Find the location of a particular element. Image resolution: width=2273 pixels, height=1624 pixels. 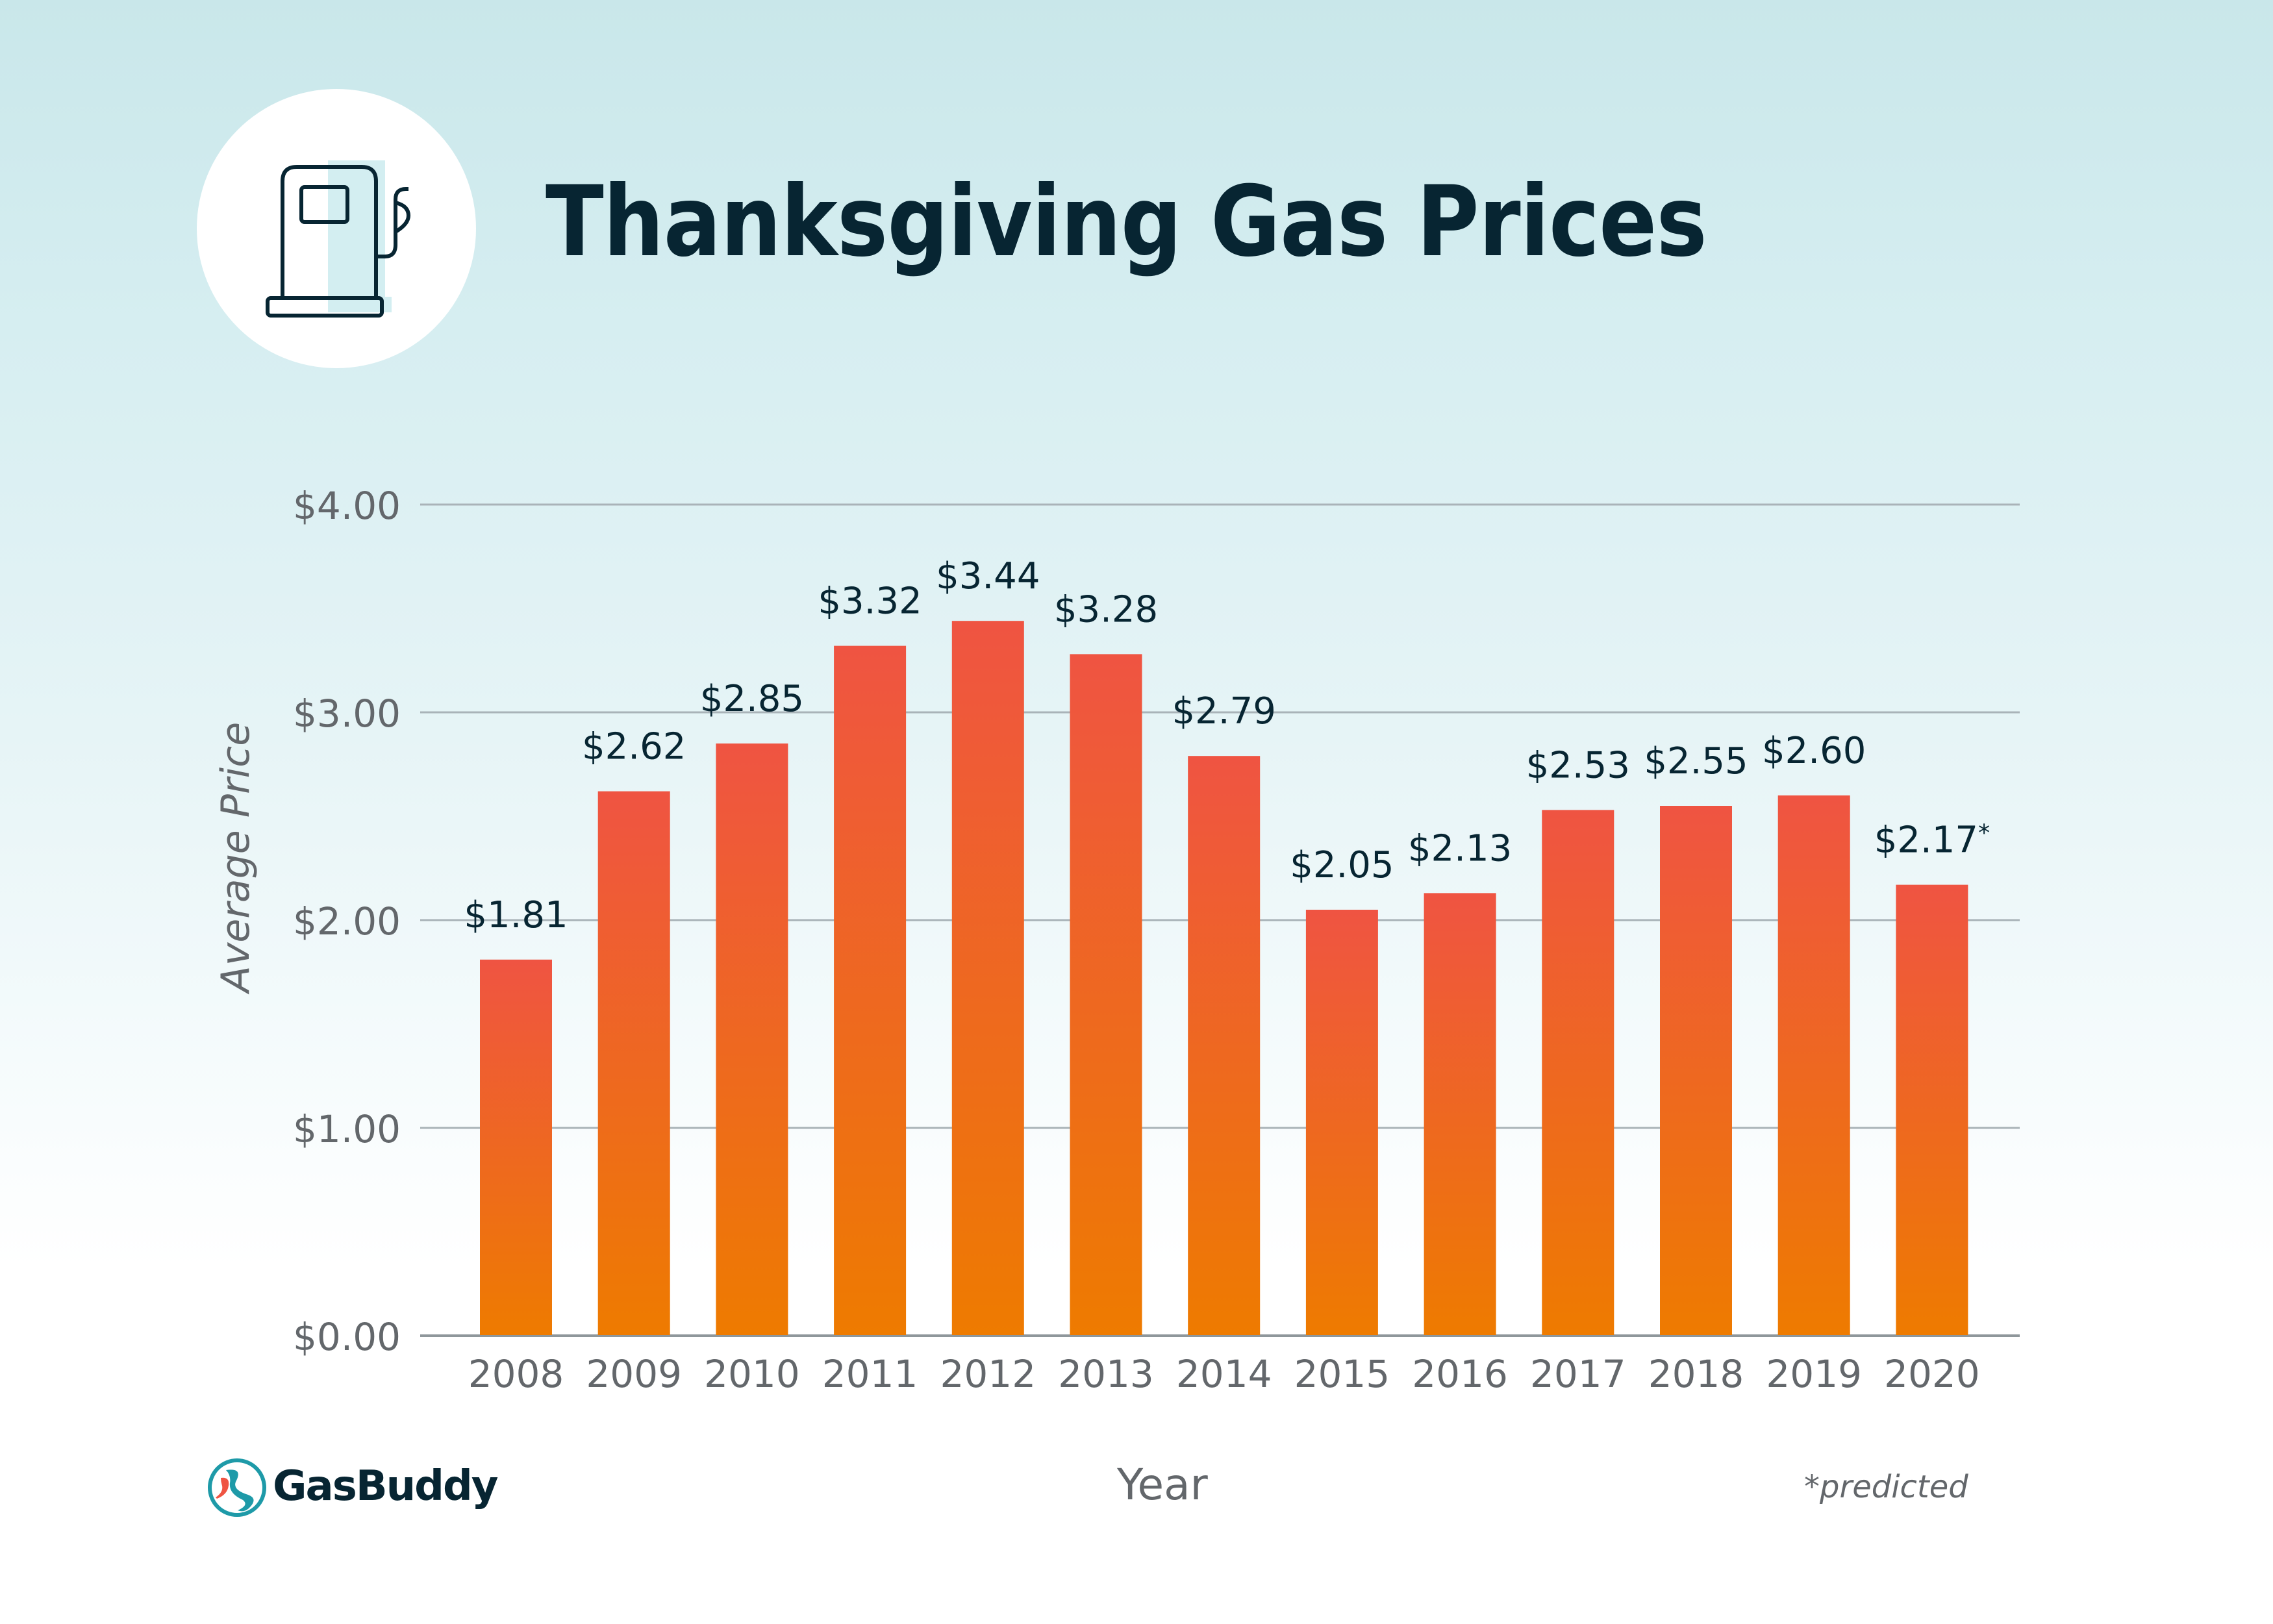

y-axis-tick-labels: $0.00 $1.00 $2.00 $3.00 $4.00 is located at coordinates (347, 921).